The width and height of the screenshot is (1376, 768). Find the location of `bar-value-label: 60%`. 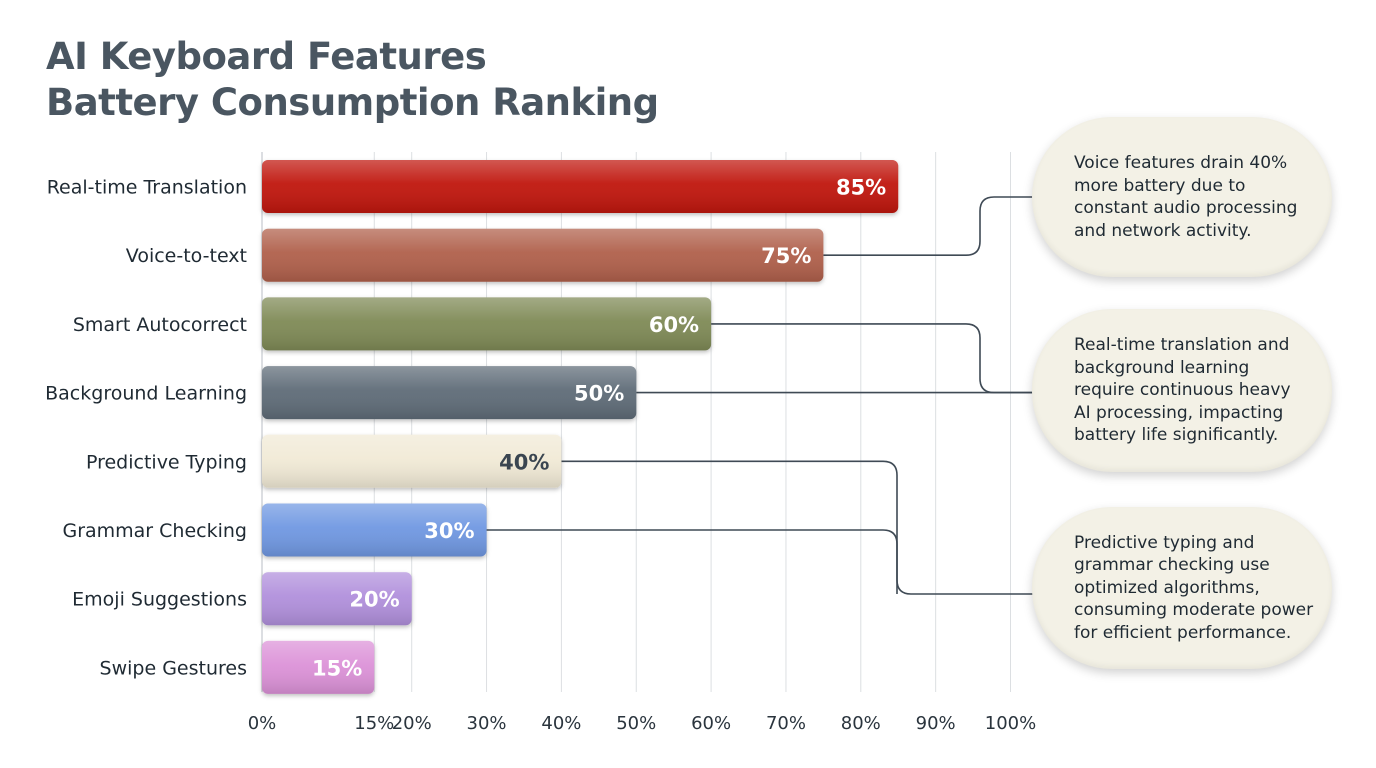

bar-value-label: 60% is located at coordinates (674, 325).